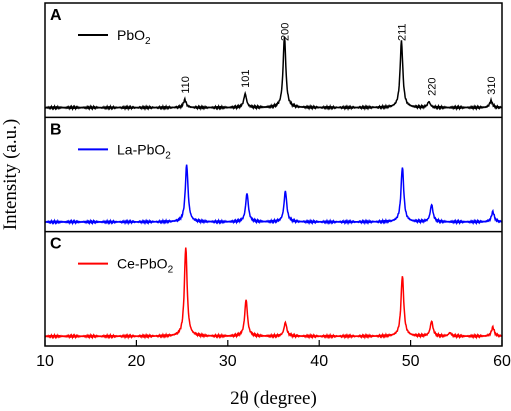  I want to click on x-tick-label: 40, so click(319, 361).